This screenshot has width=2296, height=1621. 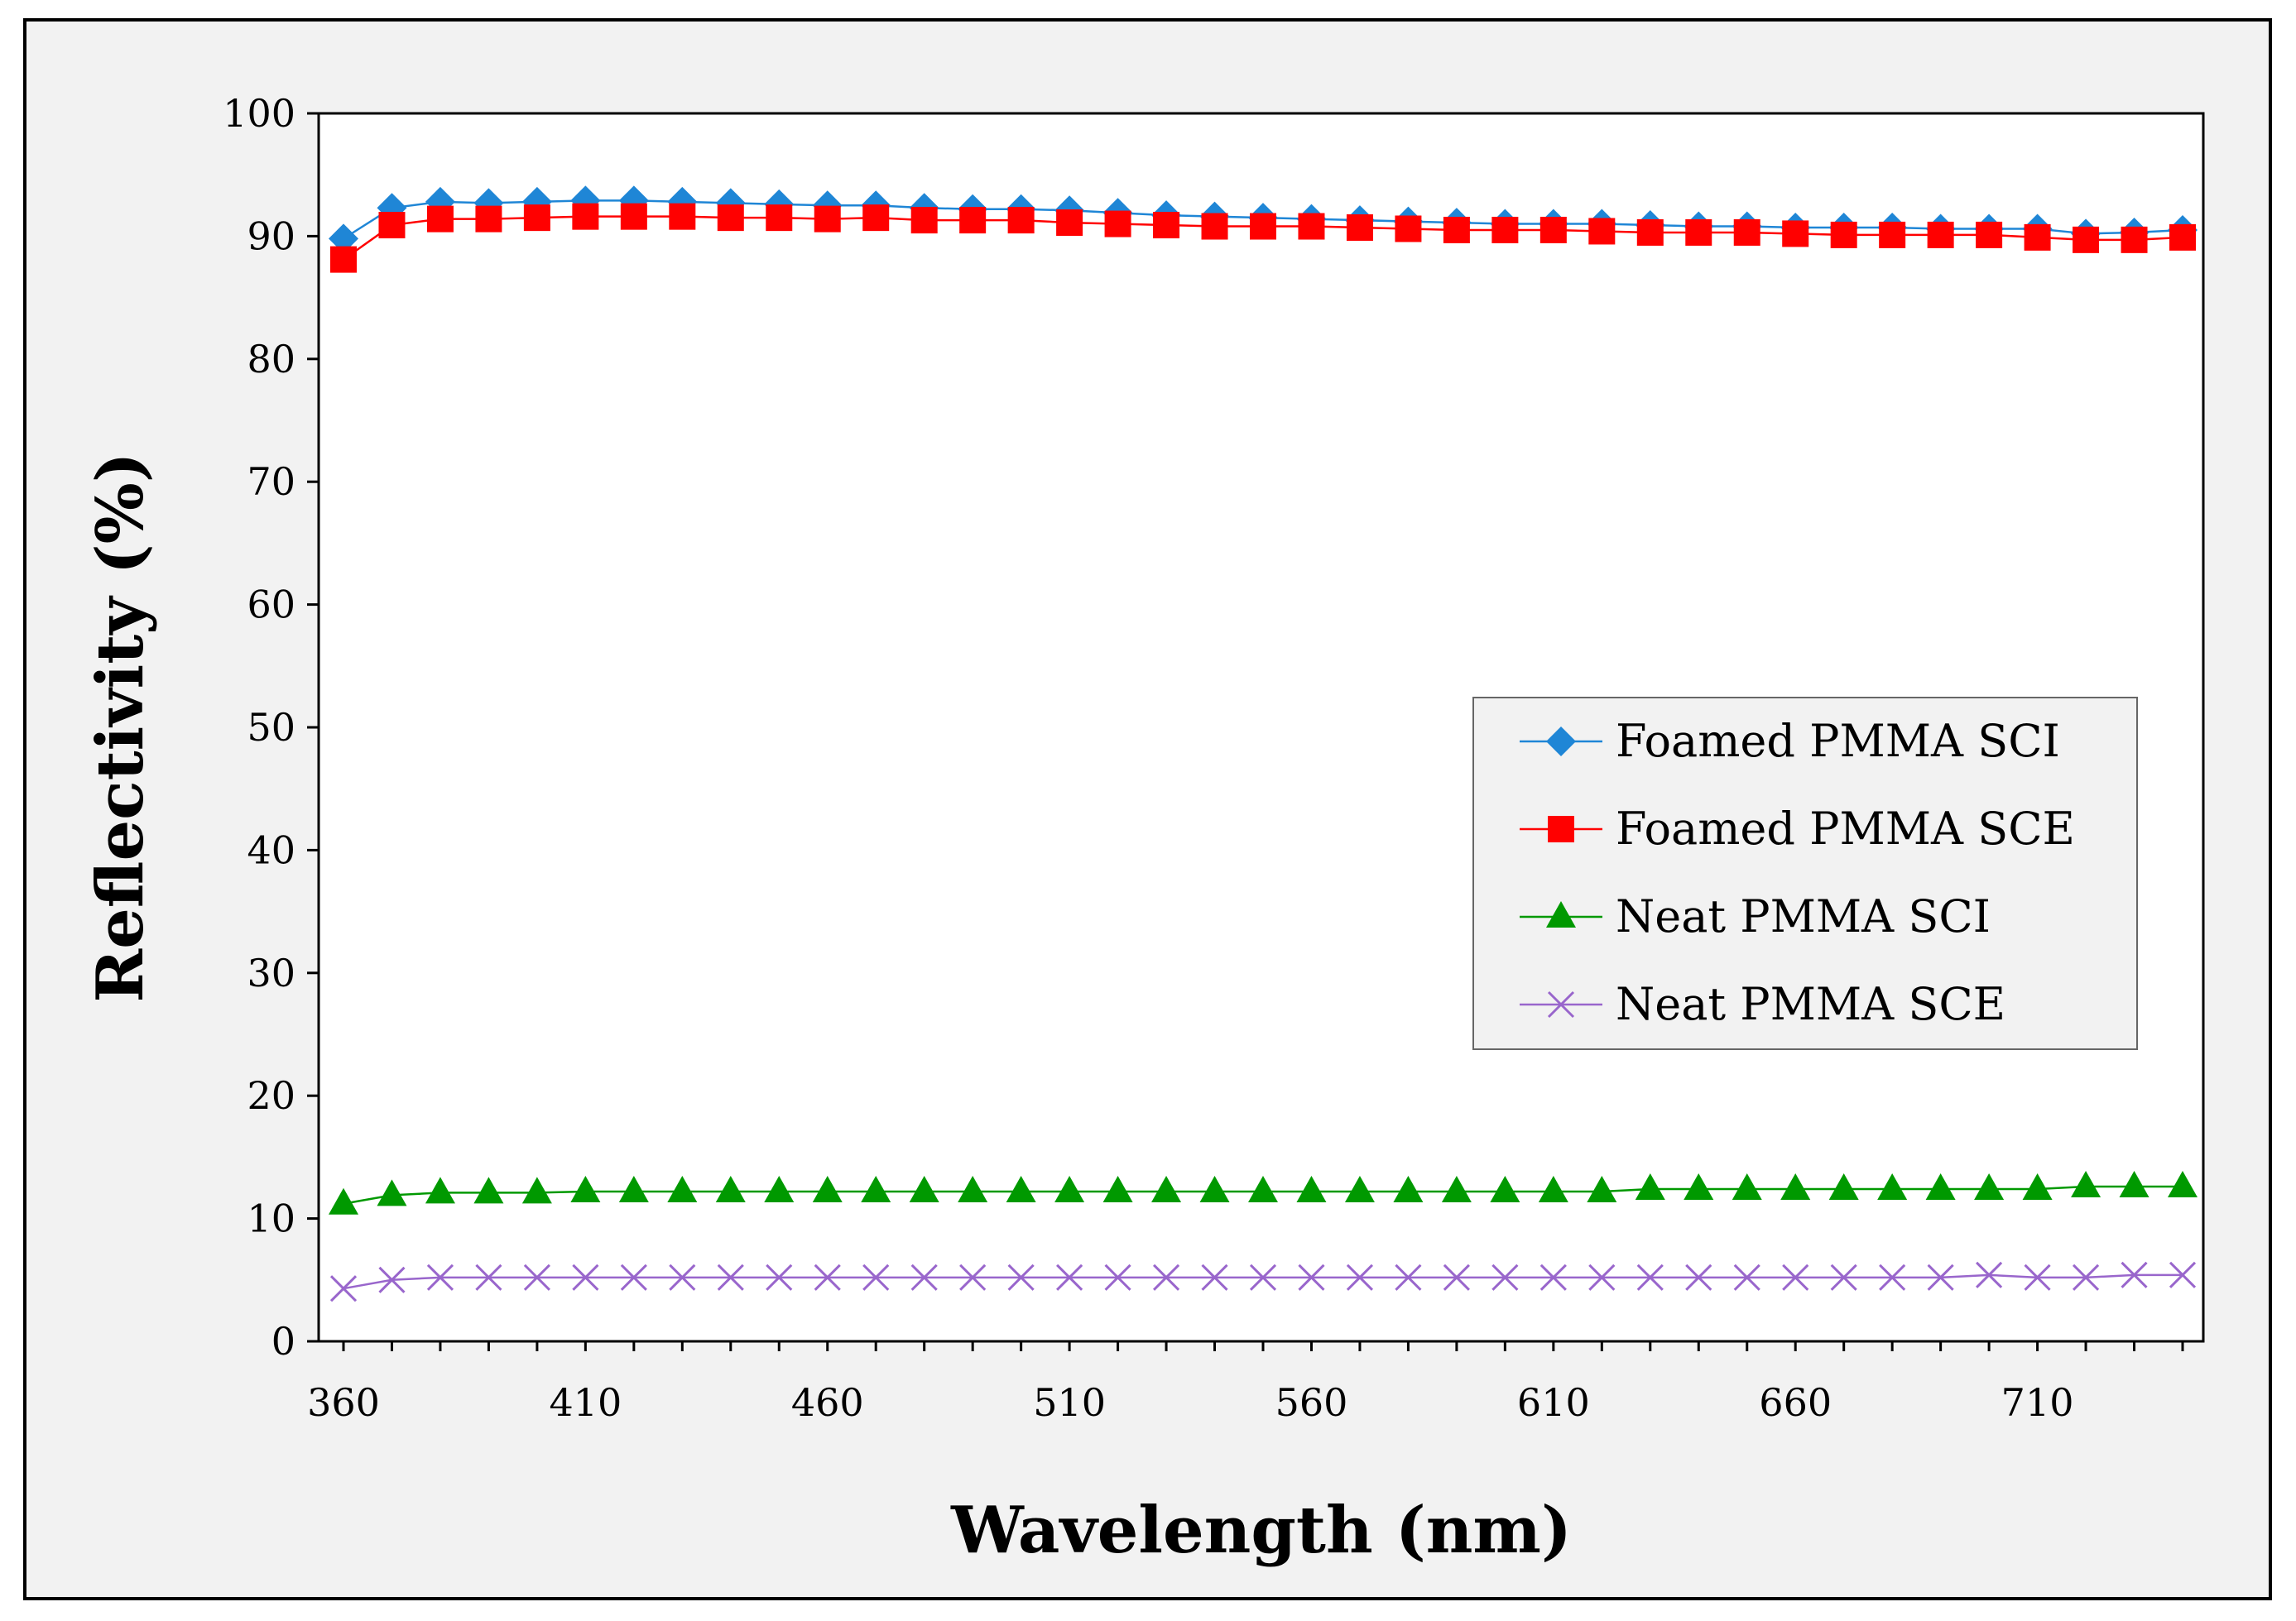 I want to click on y-tick-label: 100, so click(x=259, y=113).